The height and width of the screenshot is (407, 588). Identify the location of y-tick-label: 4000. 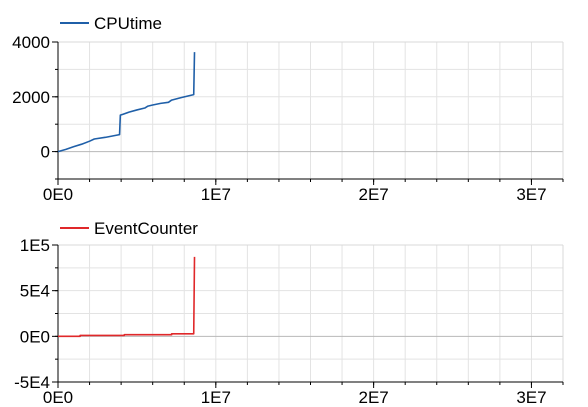
(31, 42).